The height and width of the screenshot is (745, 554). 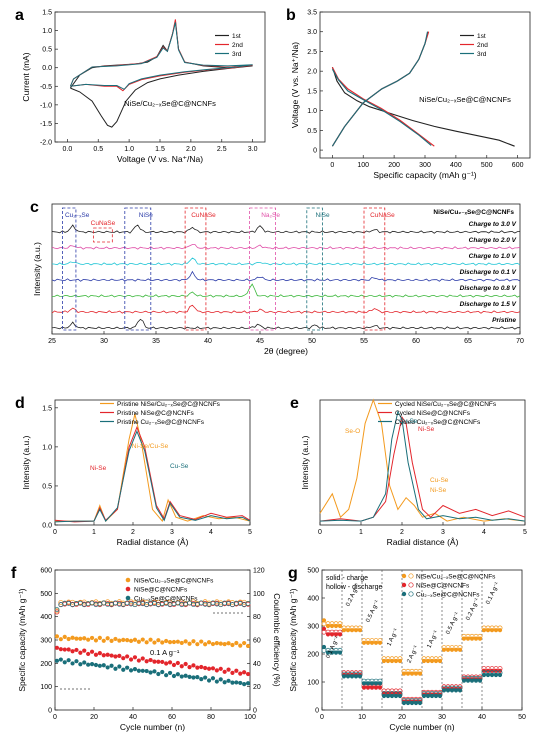 What do you see at coordinates (520, 341) in the screenshot?
I see `x-tick-label: 70` at bounding box center [520, 341].